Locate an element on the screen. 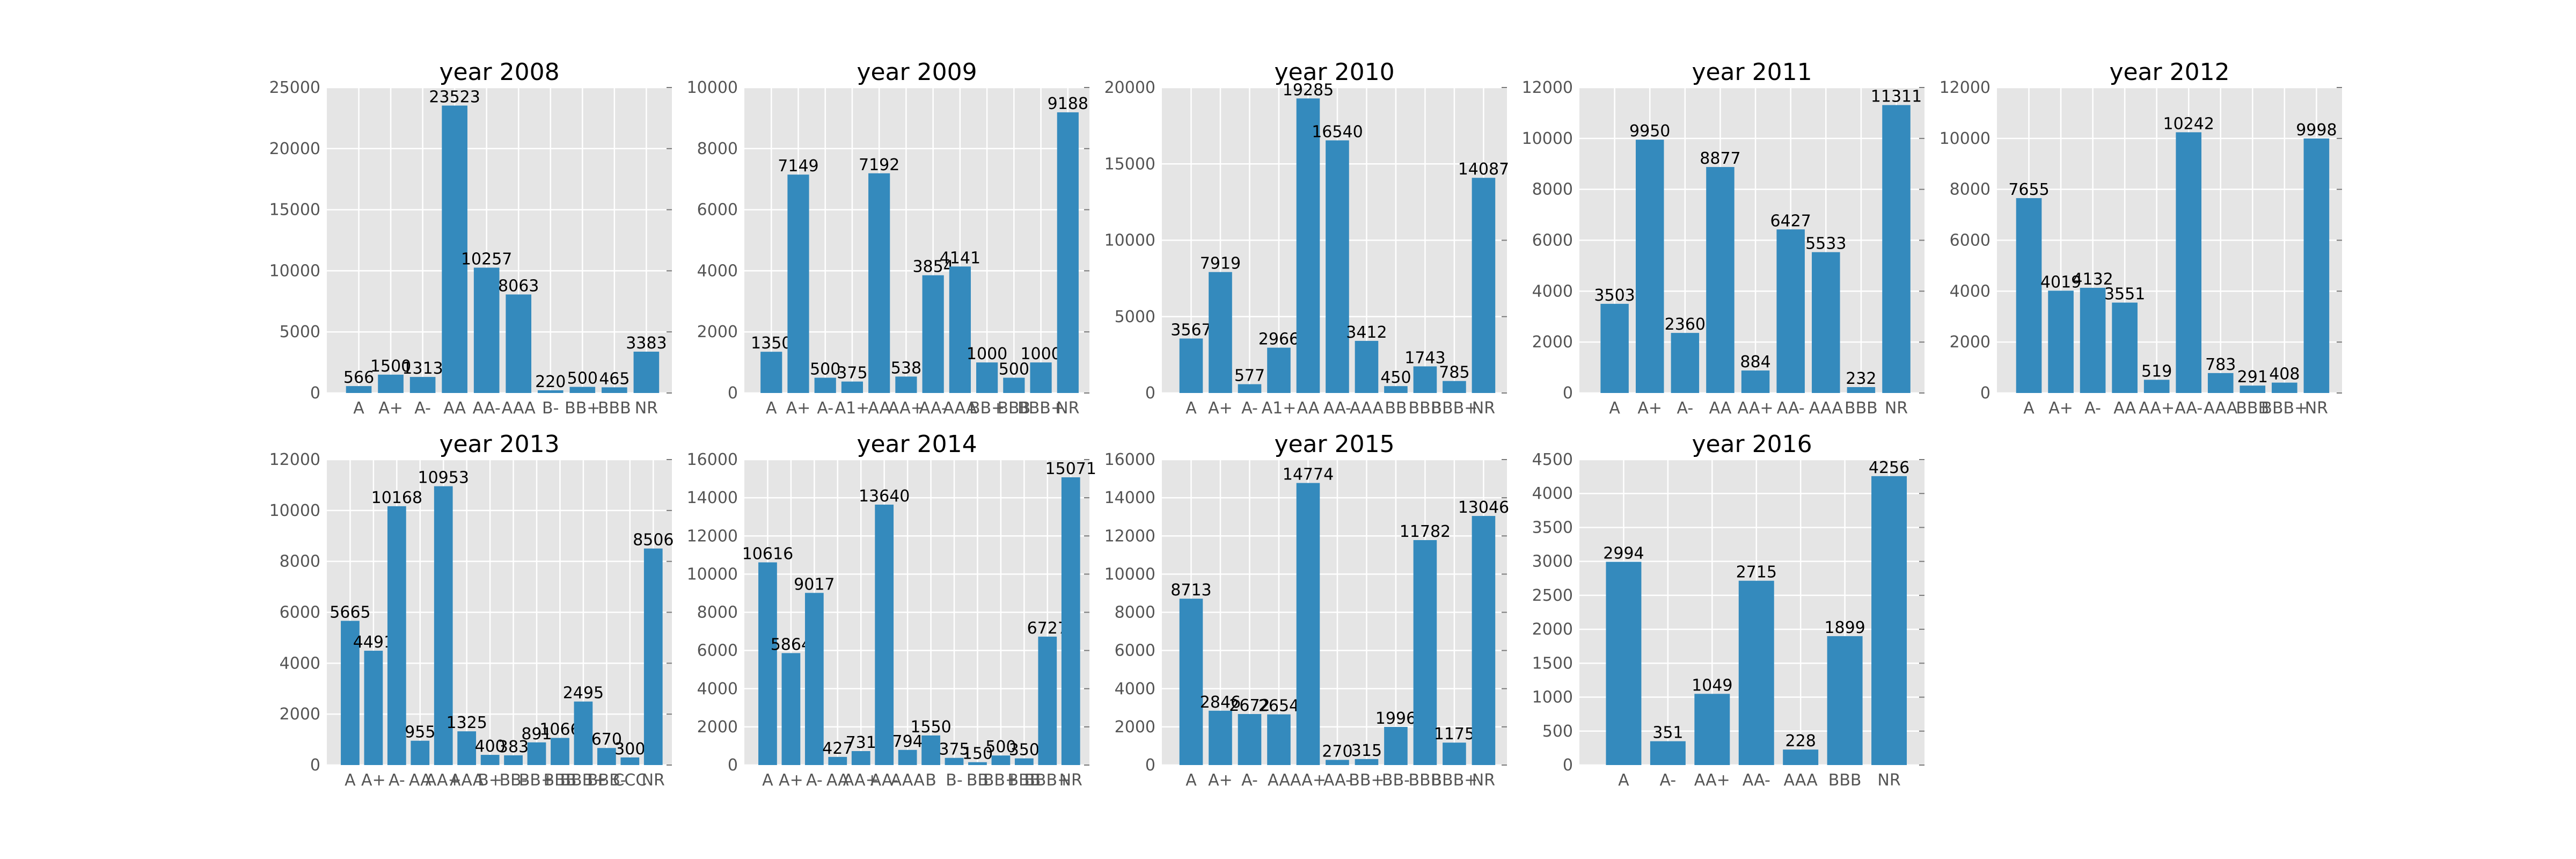 This screenshot has height=859, width=2576. value-label: 8713 is located at coordinates (1190, 590).